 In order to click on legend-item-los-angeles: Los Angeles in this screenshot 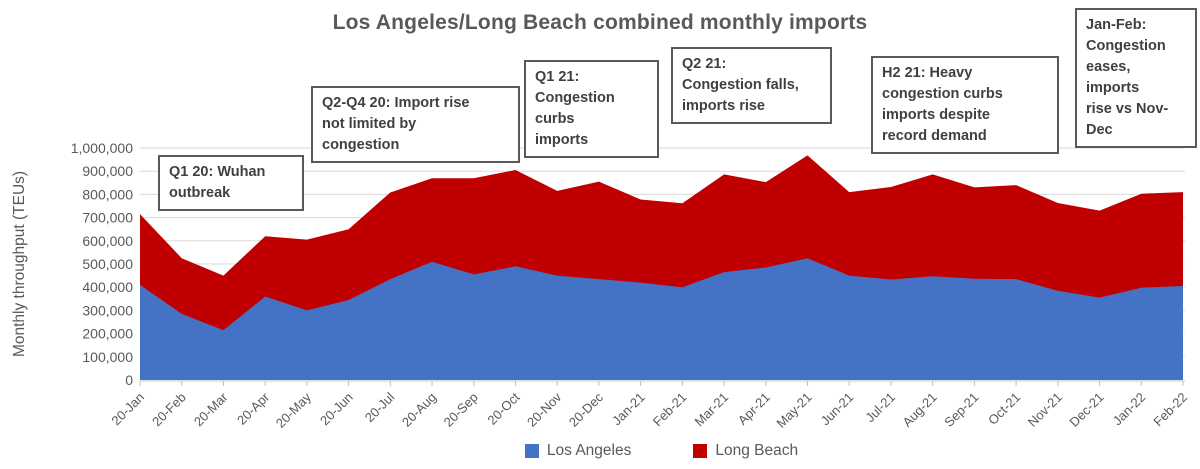, I will do `click(578, 451)`.